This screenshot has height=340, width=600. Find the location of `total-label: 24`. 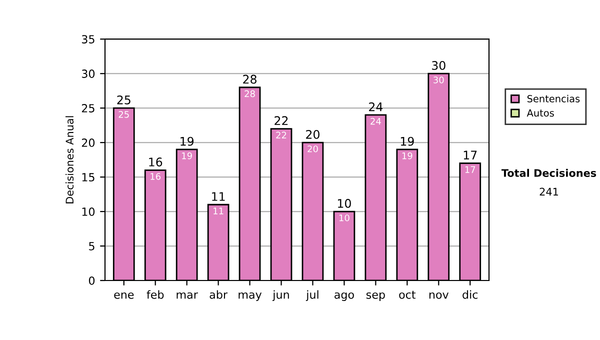

total-label: 24 is located at coordinates (376, 107).